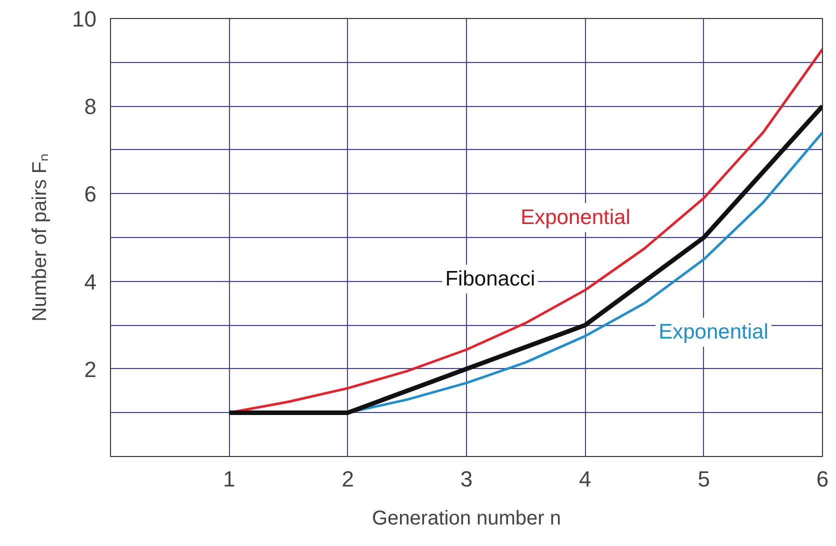  I want to click on y-axis-title: Number of pairs Fₙ, so click(40, 237).